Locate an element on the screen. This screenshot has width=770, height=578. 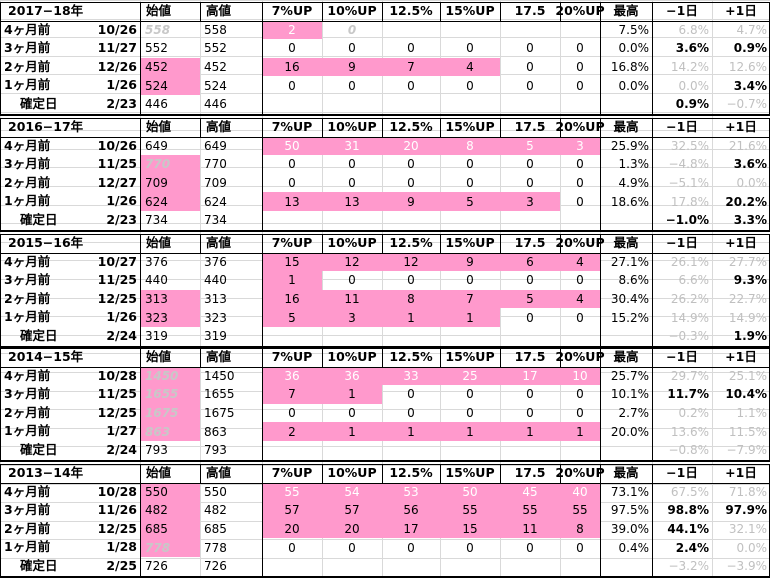
max-gain: 0.4% is located at coordinates (634, 547).